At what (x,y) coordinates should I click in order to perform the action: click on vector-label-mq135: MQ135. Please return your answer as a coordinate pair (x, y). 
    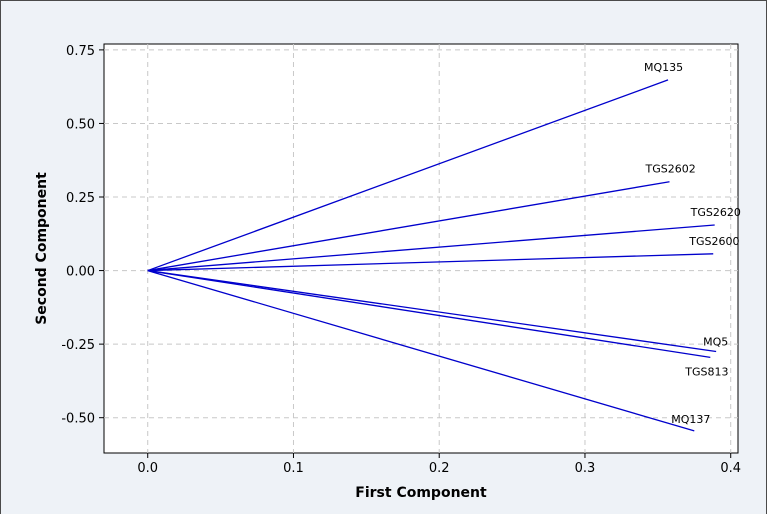
    Looking at the image, I should click on (663, 67).